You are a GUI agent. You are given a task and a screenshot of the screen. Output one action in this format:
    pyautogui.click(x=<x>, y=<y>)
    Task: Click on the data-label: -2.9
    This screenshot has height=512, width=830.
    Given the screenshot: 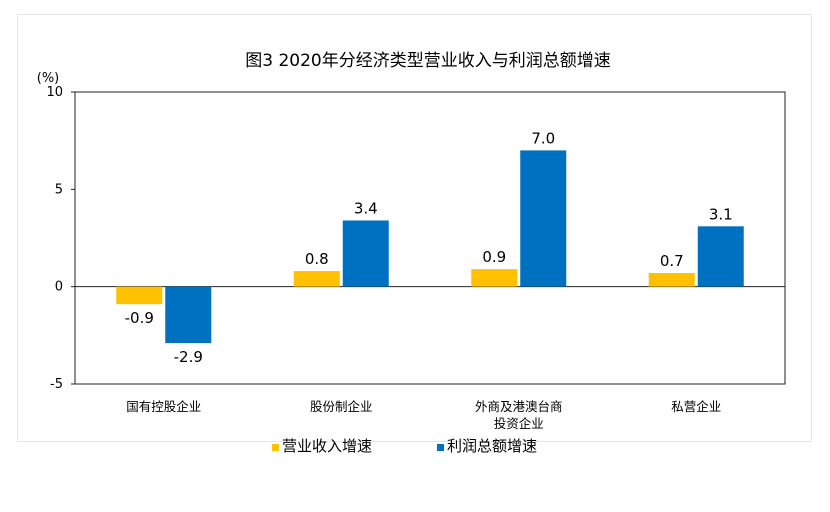 What is the action you would take?
    pyautogui.click(x=188, y=357)
    